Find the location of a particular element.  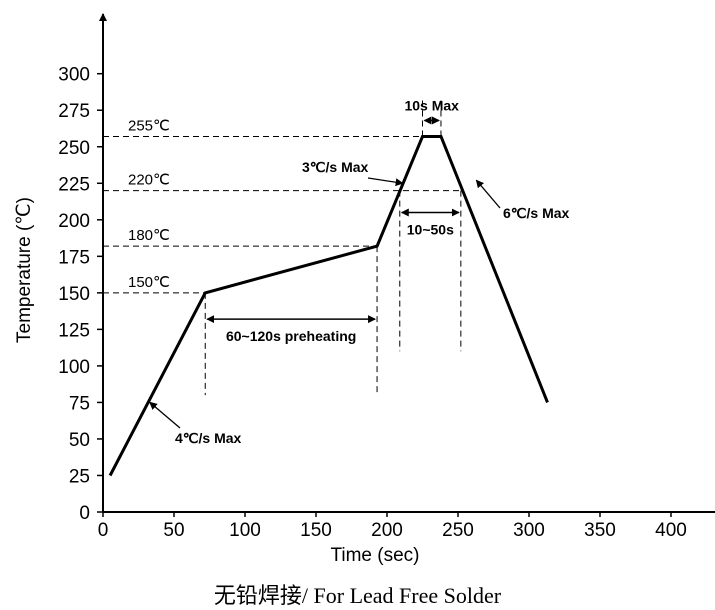

y-tick-label: 175 is located at coordinates (74, 257).